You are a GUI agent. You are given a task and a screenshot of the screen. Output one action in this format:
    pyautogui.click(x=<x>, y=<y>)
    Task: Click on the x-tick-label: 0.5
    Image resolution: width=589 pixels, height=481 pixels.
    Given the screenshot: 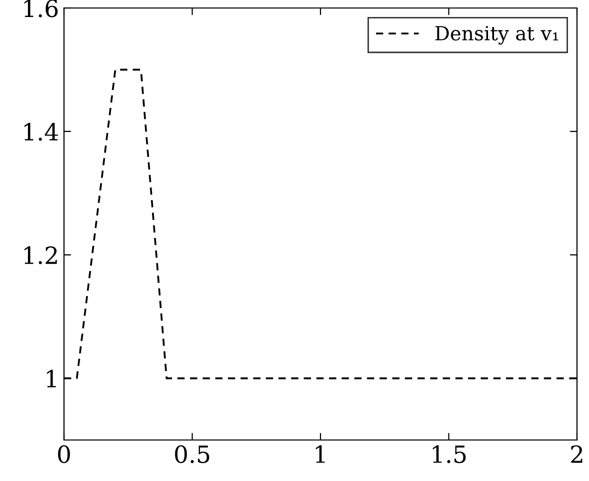 What is the action you would take?
    pyautogui.click(x=192, y=454)
    